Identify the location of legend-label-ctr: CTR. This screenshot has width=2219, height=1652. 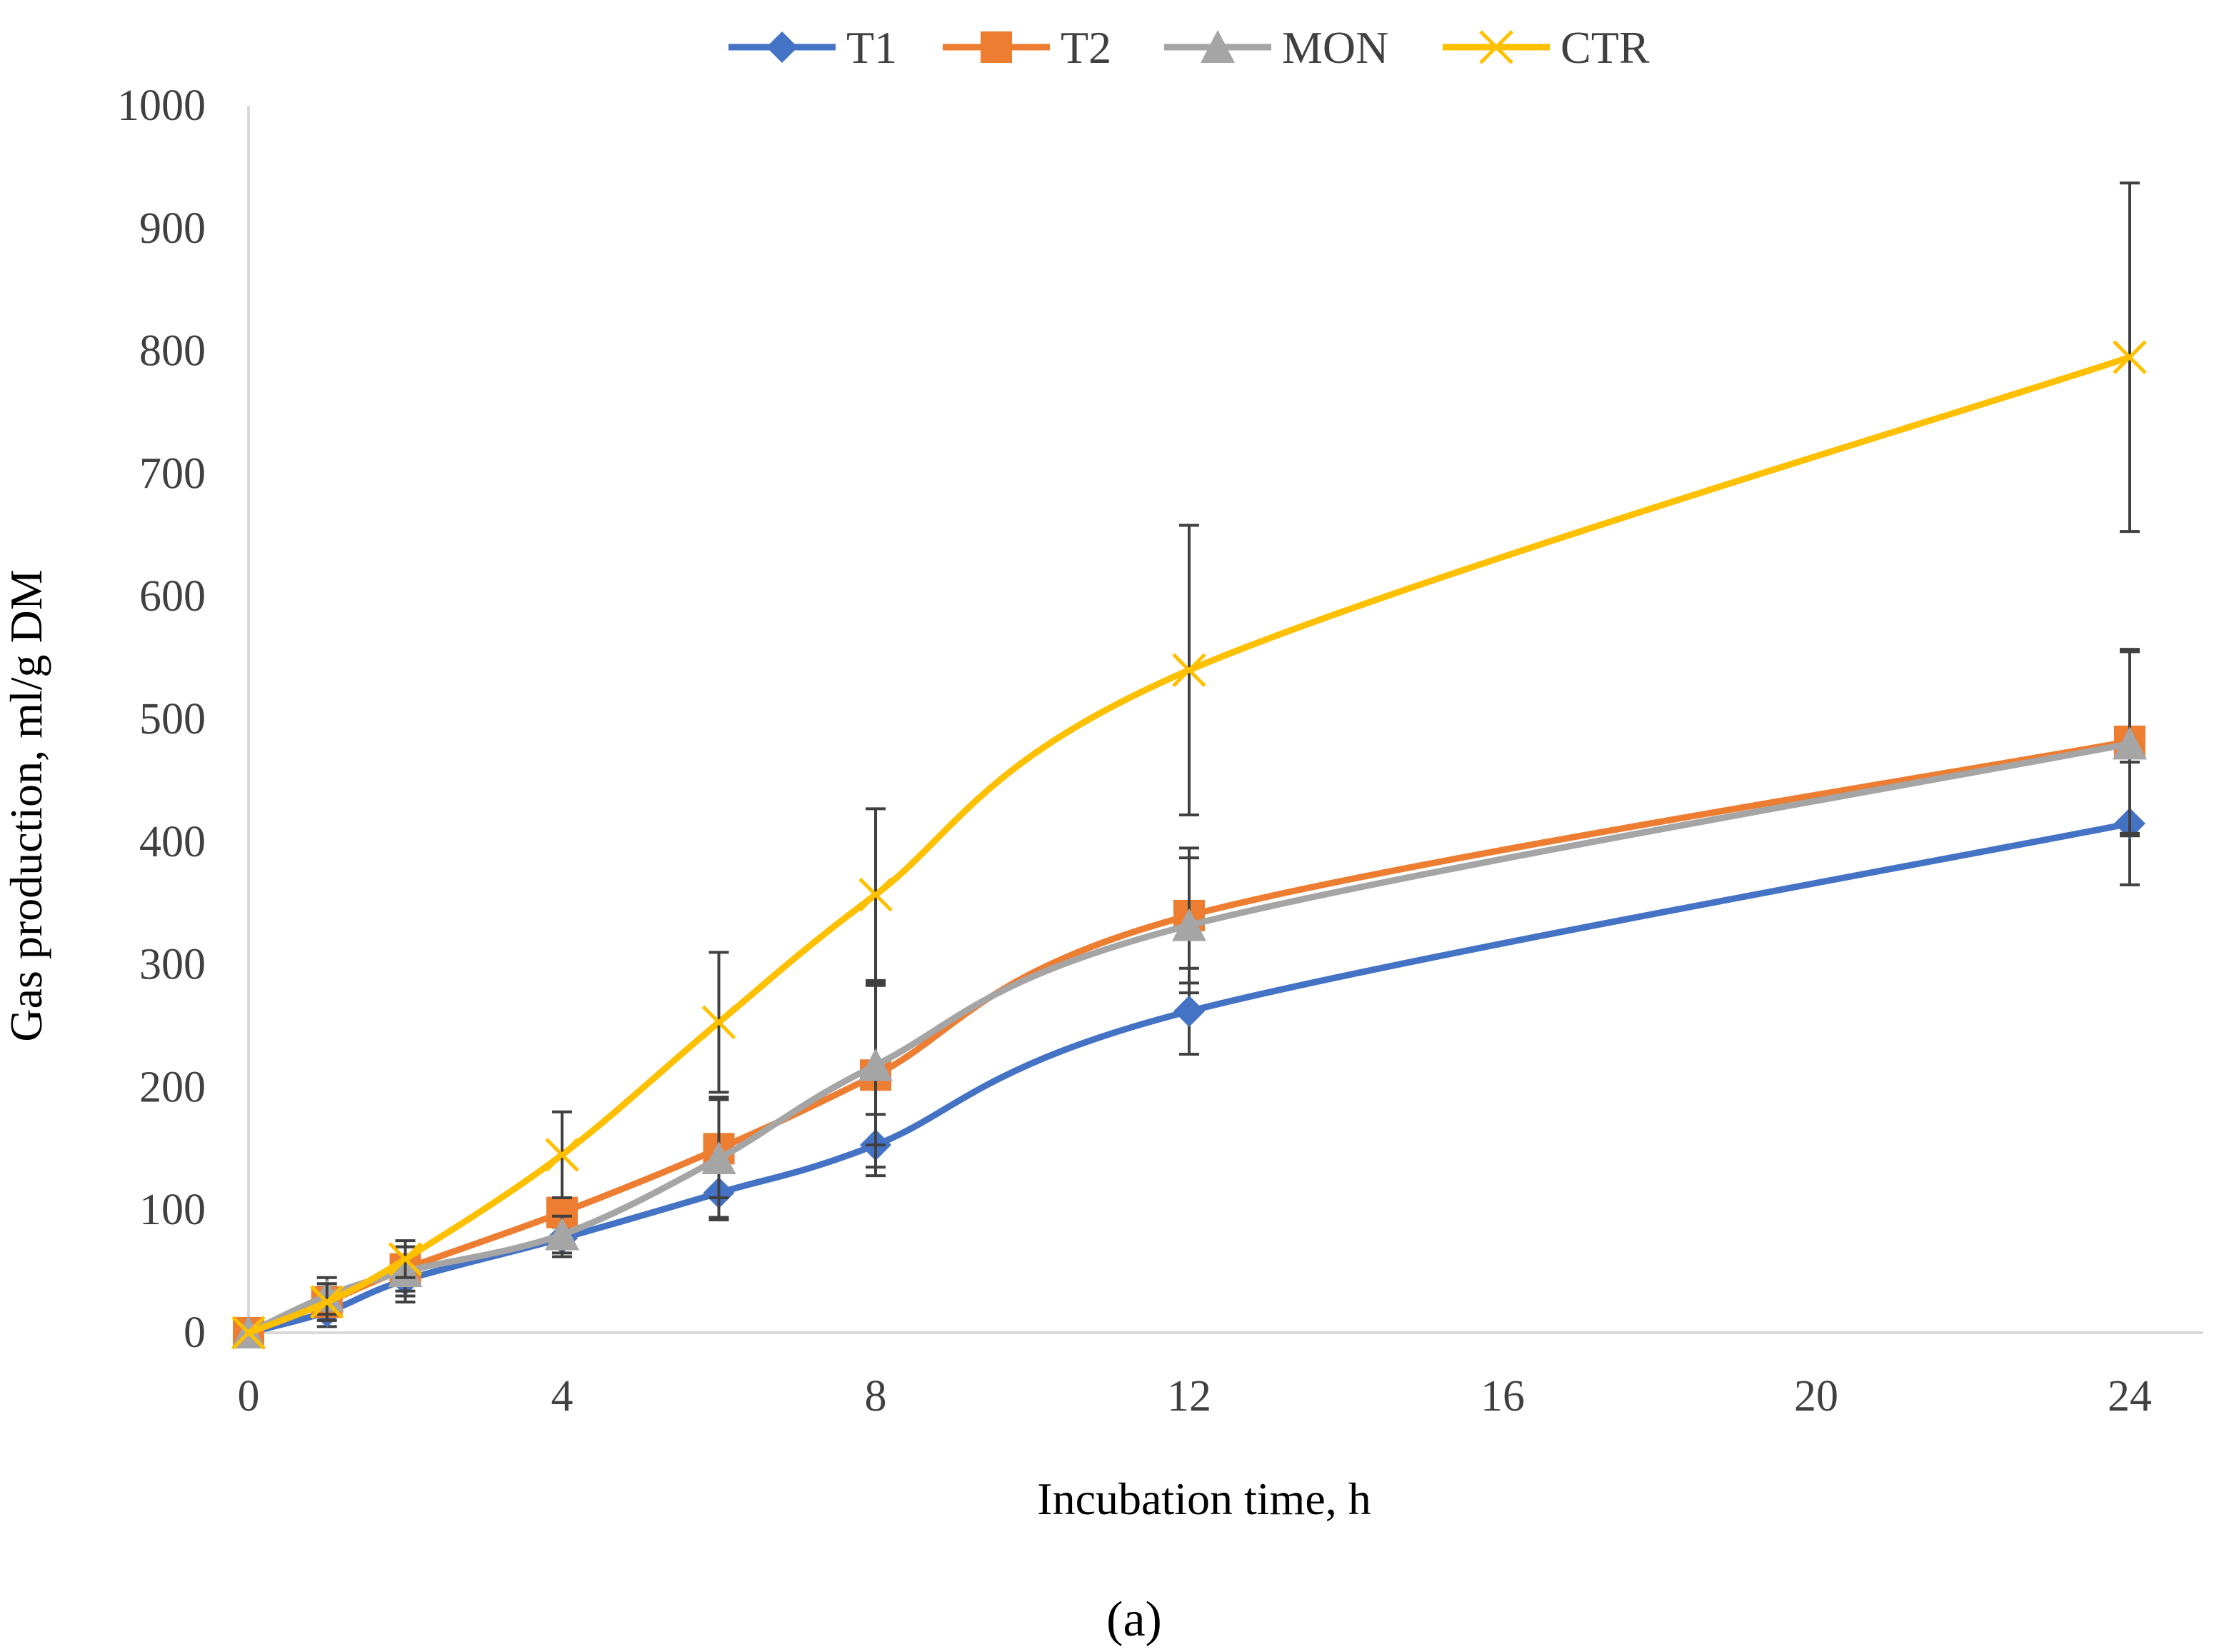
(1605, 48).